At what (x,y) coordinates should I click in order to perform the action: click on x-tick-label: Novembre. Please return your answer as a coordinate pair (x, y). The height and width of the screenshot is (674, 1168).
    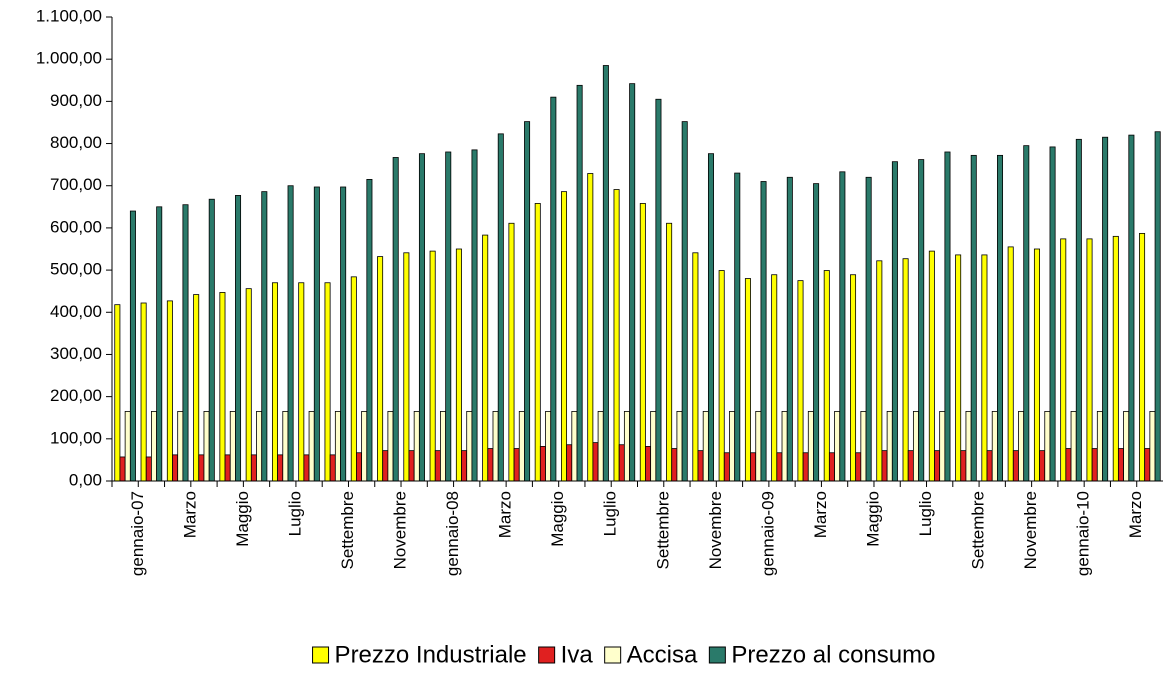
    Looking at the image, I should click on (1030, 530).